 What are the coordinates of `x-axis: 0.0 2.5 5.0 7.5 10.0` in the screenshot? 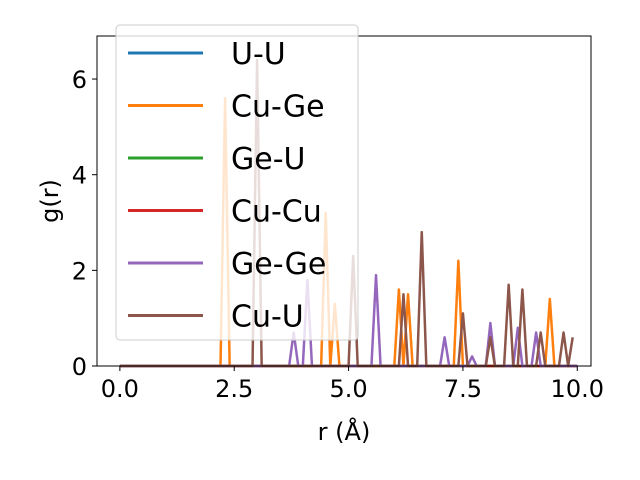 It's located at (352, 384).